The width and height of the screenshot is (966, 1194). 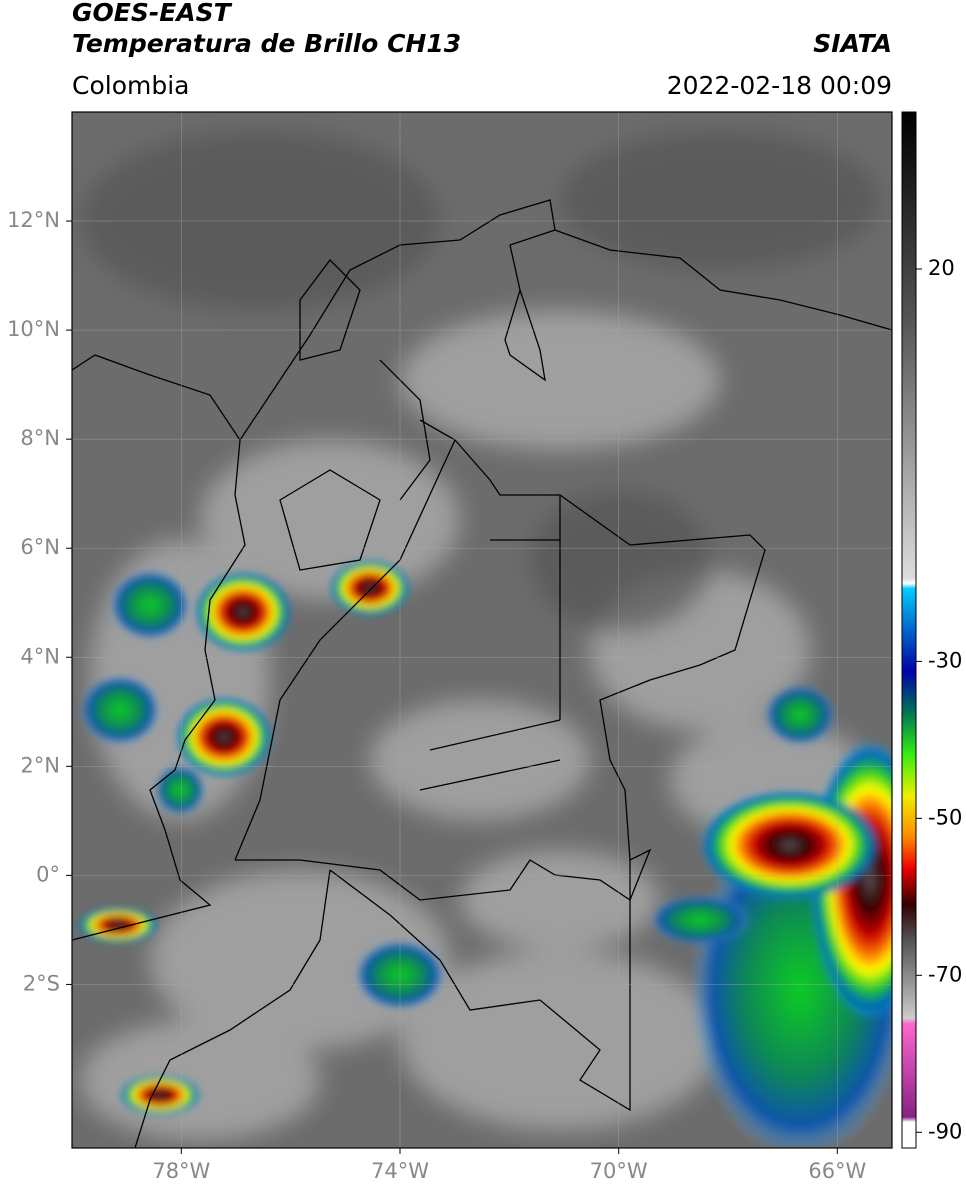 What do you see at coordinates (40, 547) in the screenshot?
I see `y-tick-label: 6°N` at bounding box center [40, 547].